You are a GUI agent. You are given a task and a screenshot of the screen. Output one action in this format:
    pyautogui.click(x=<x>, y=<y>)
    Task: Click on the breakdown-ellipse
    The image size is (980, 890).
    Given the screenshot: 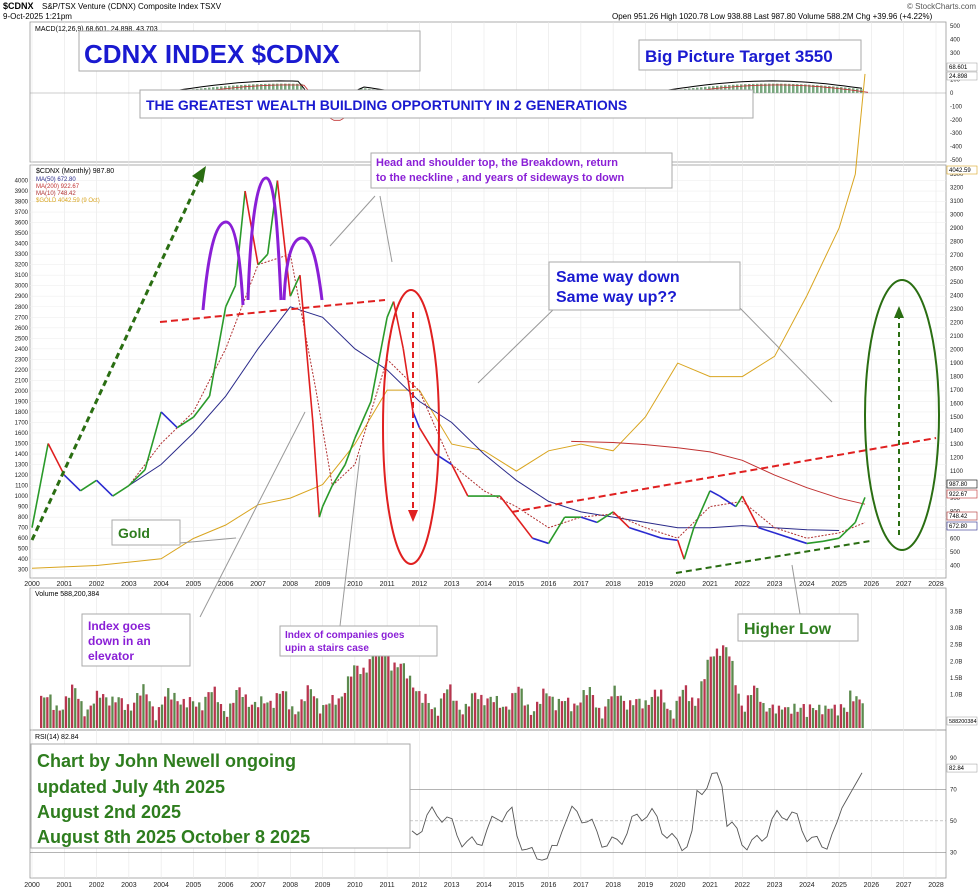 What is the action you would take?
    pyautogui.click(x=411, y=427)
    